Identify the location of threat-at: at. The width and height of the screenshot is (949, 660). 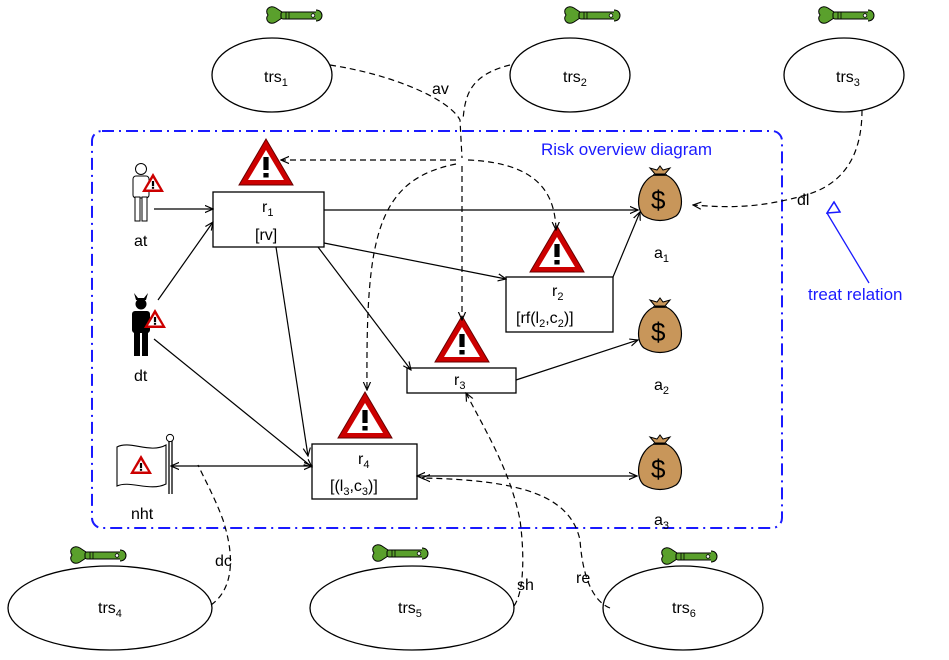
(148, 206).